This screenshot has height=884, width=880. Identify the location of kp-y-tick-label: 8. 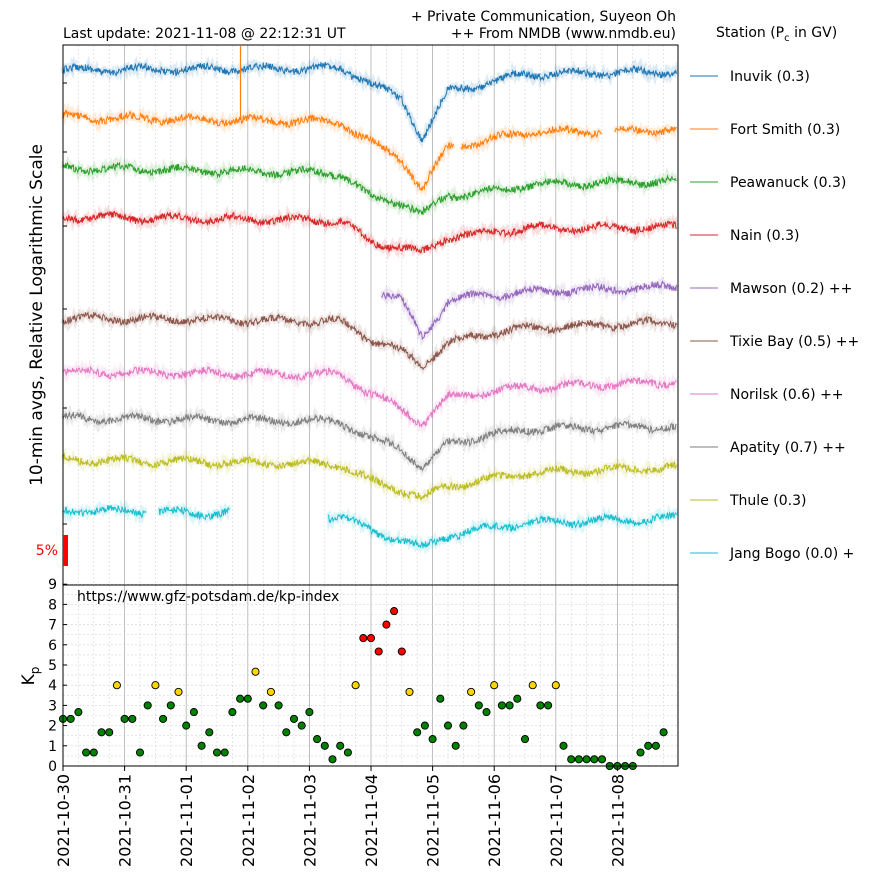
(52, 605).